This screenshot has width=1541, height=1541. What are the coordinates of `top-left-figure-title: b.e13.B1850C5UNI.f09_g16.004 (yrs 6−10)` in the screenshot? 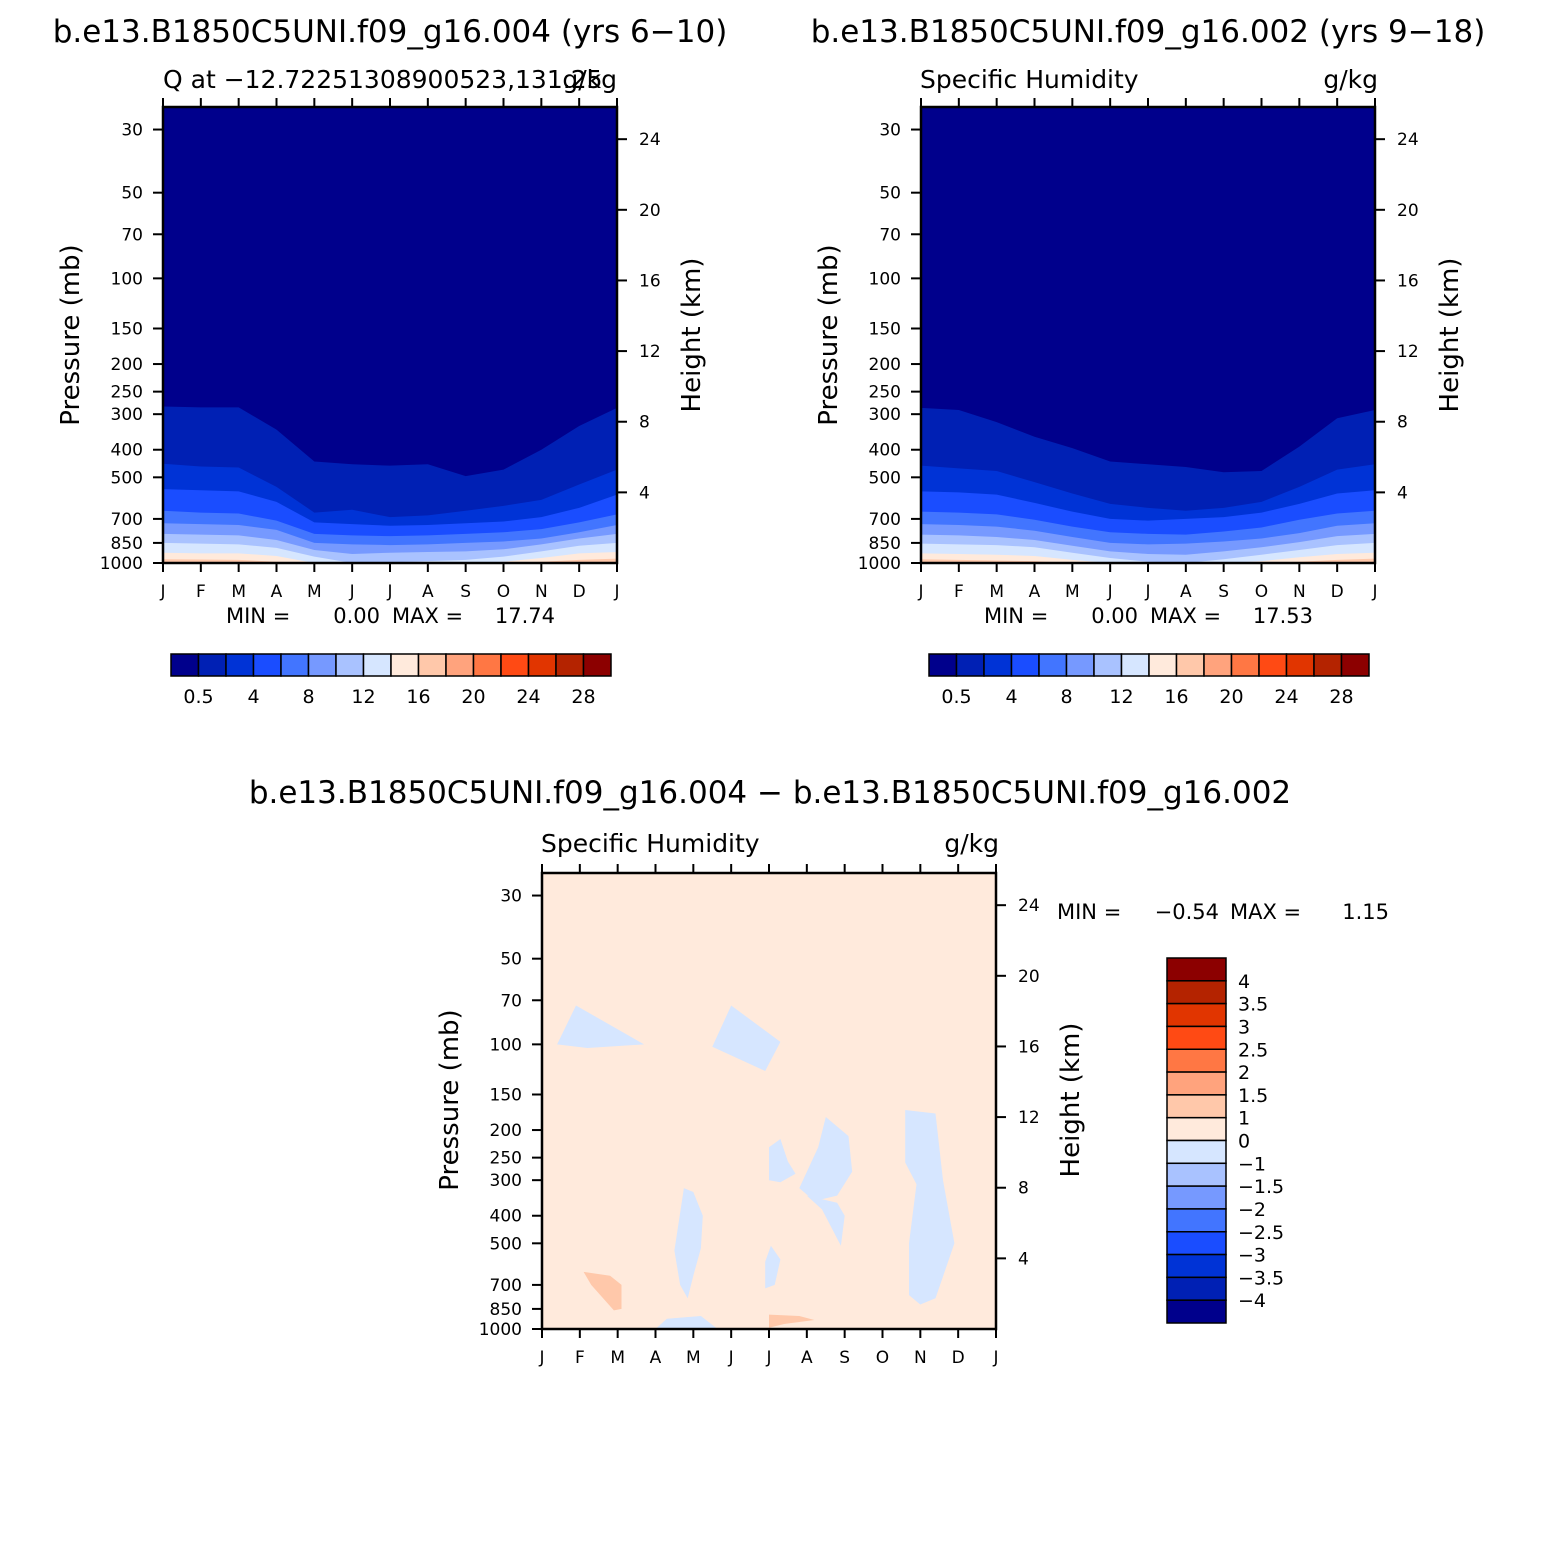 It's located at (390, 32).